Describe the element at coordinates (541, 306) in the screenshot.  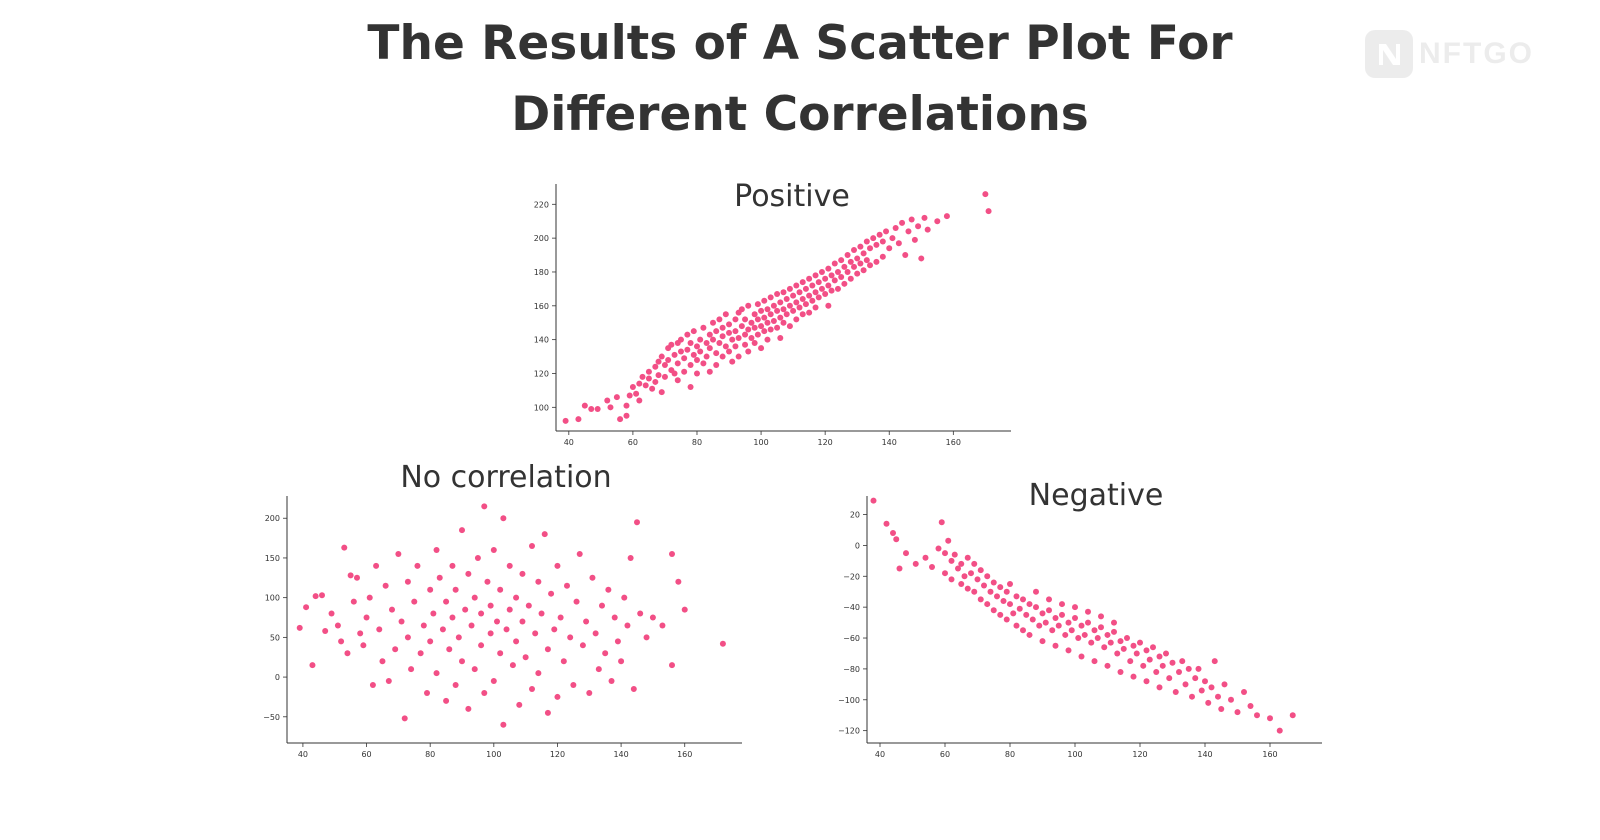
I see `y-tick-label-positive: 160` at that location.